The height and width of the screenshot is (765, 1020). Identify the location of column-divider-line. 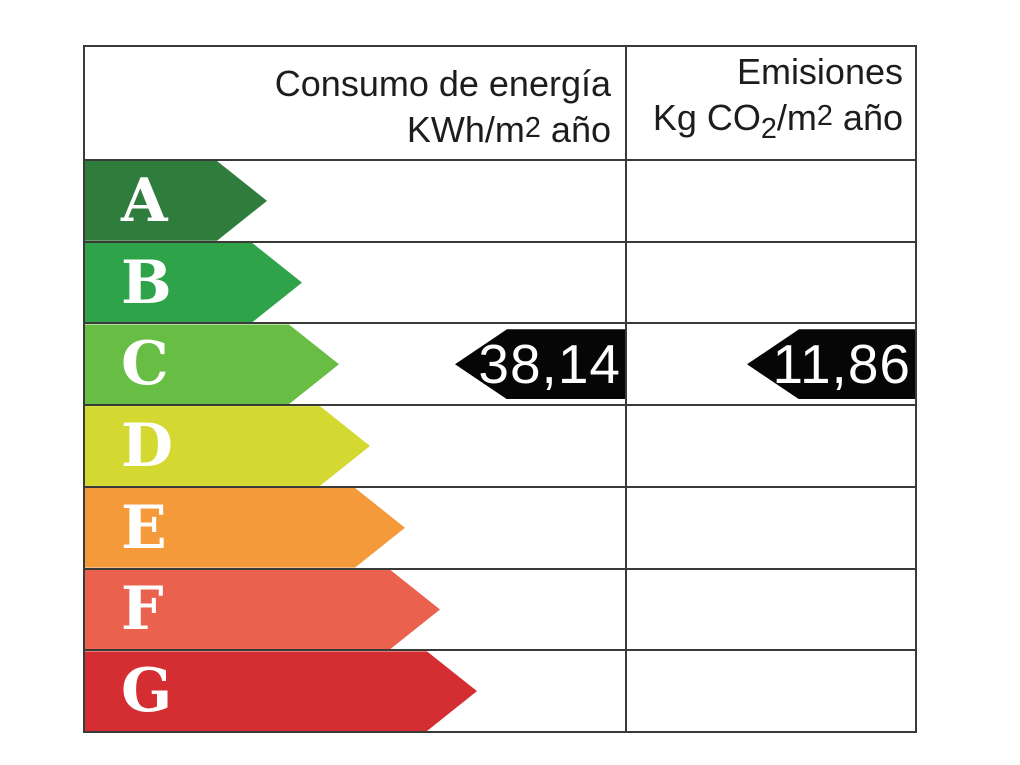
(626, 389).